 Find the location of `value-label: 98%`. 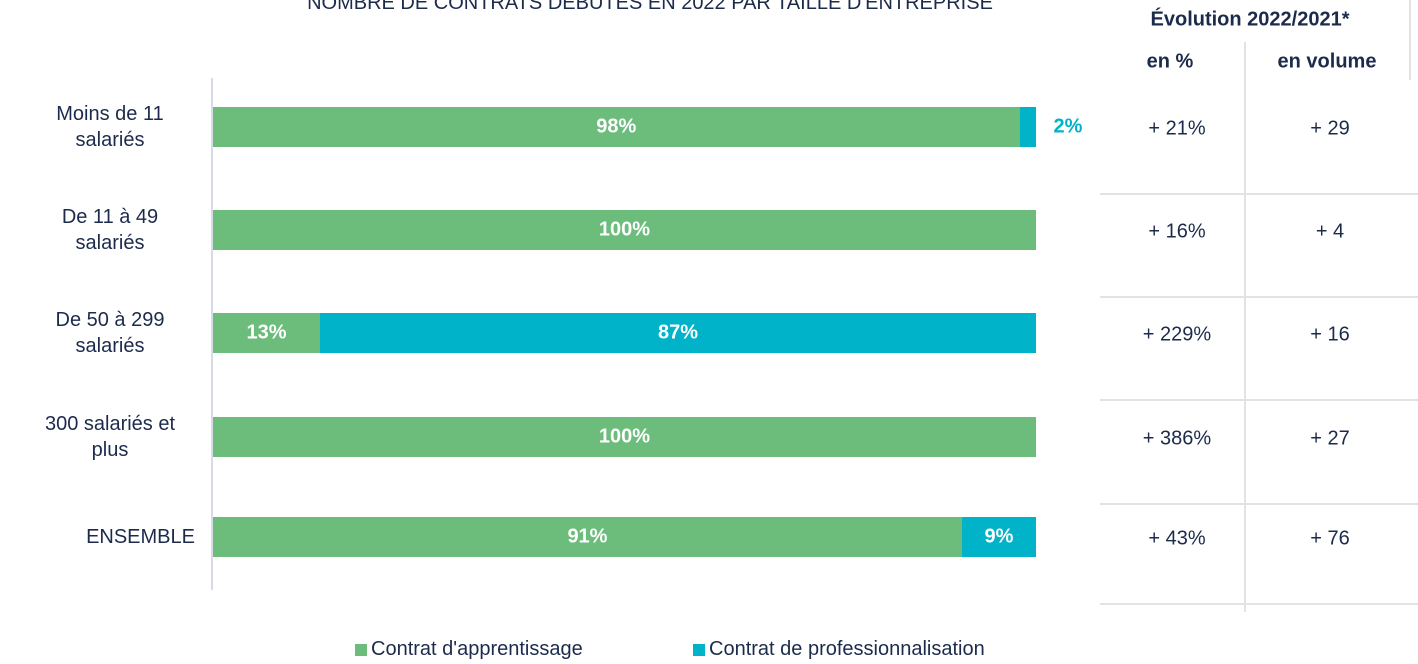

value-label: 98% is located at coordinates (616, 126).